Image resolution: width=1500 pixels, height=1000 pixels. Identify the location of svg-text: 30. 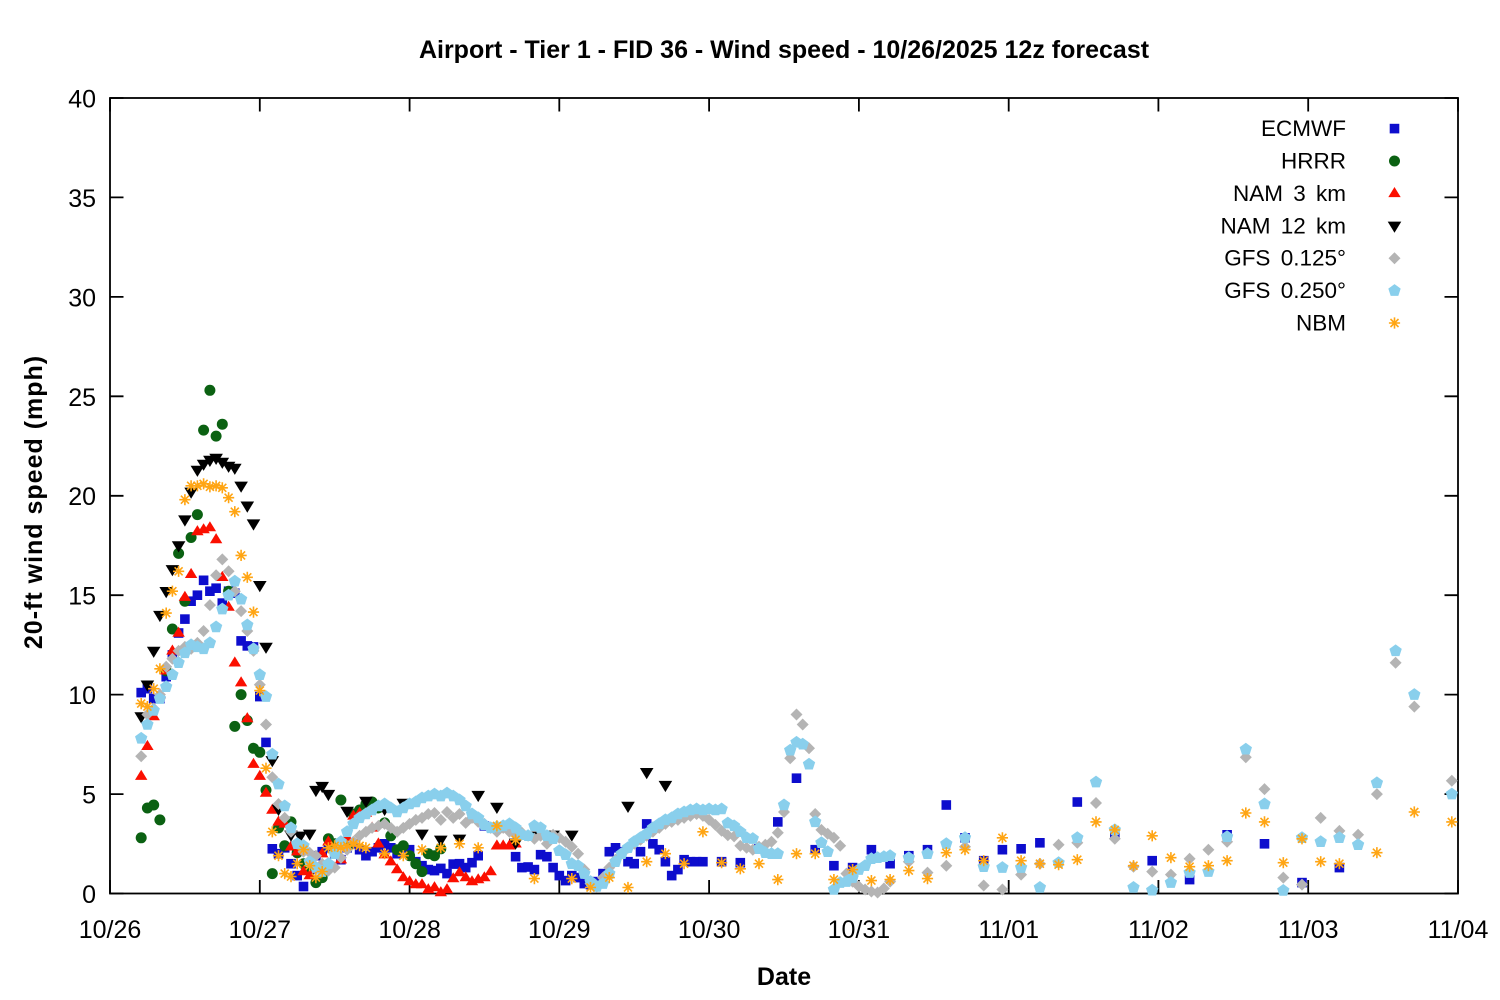
(82, 298).